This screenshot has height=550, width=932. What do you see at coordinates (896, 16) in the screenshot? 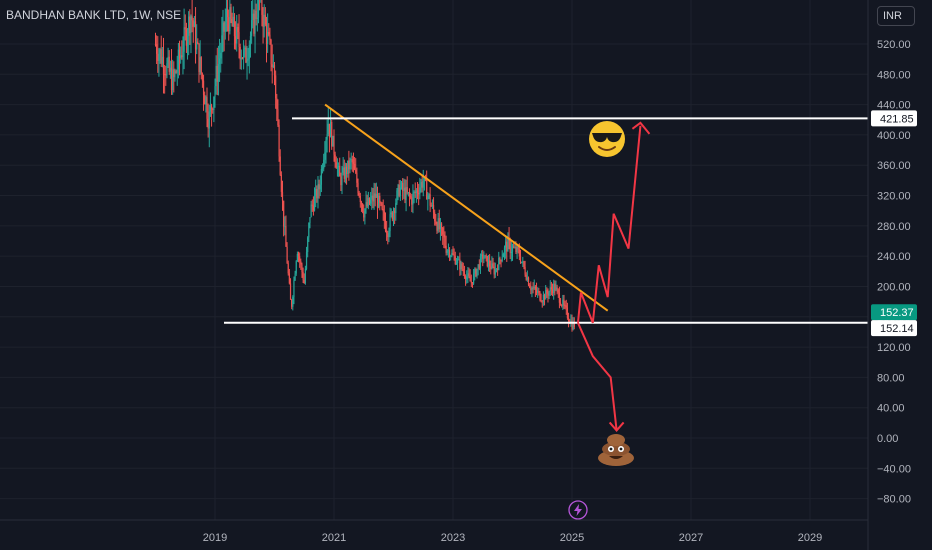
I see `currency-button: INR` at bounding box center [896, 16].